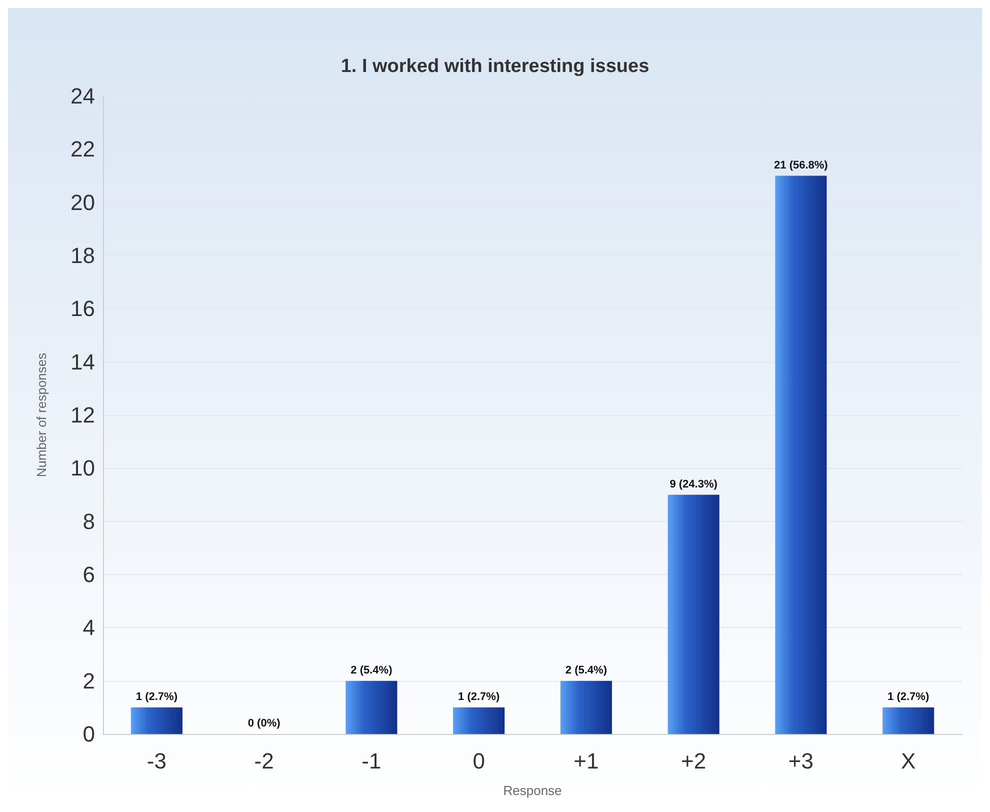 This screenshot has width=990, height=812. I want to click on y-tick-label: 22, so click(82, 149).